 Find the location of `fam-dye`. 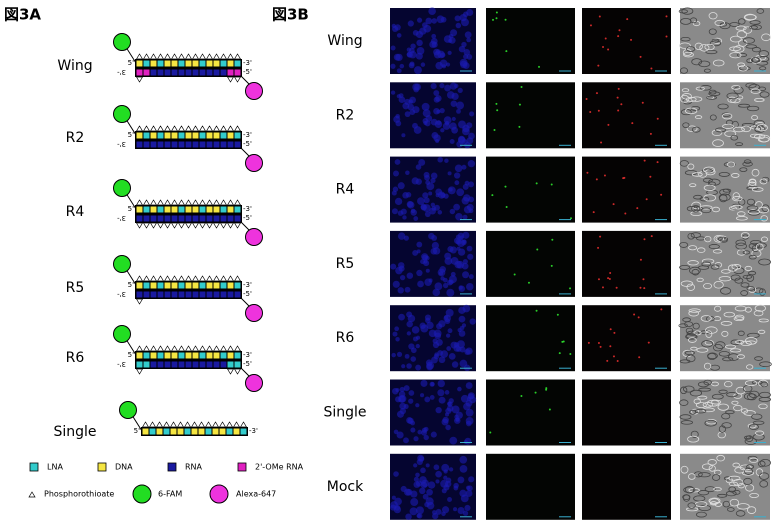

fam-dye is located at coordinates (122, 334).